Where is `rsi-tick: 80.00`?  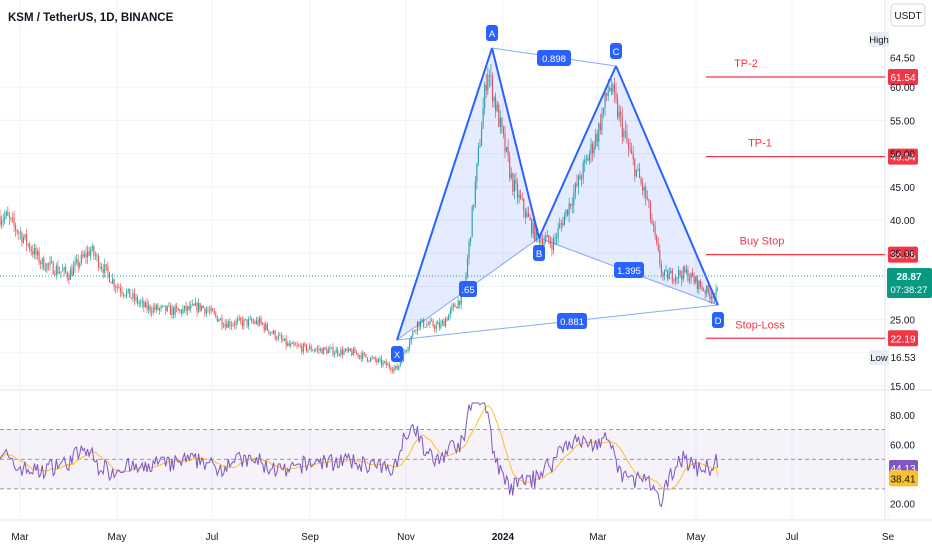 rsi-tick: 80.00 is located at coordinates (902, 416).